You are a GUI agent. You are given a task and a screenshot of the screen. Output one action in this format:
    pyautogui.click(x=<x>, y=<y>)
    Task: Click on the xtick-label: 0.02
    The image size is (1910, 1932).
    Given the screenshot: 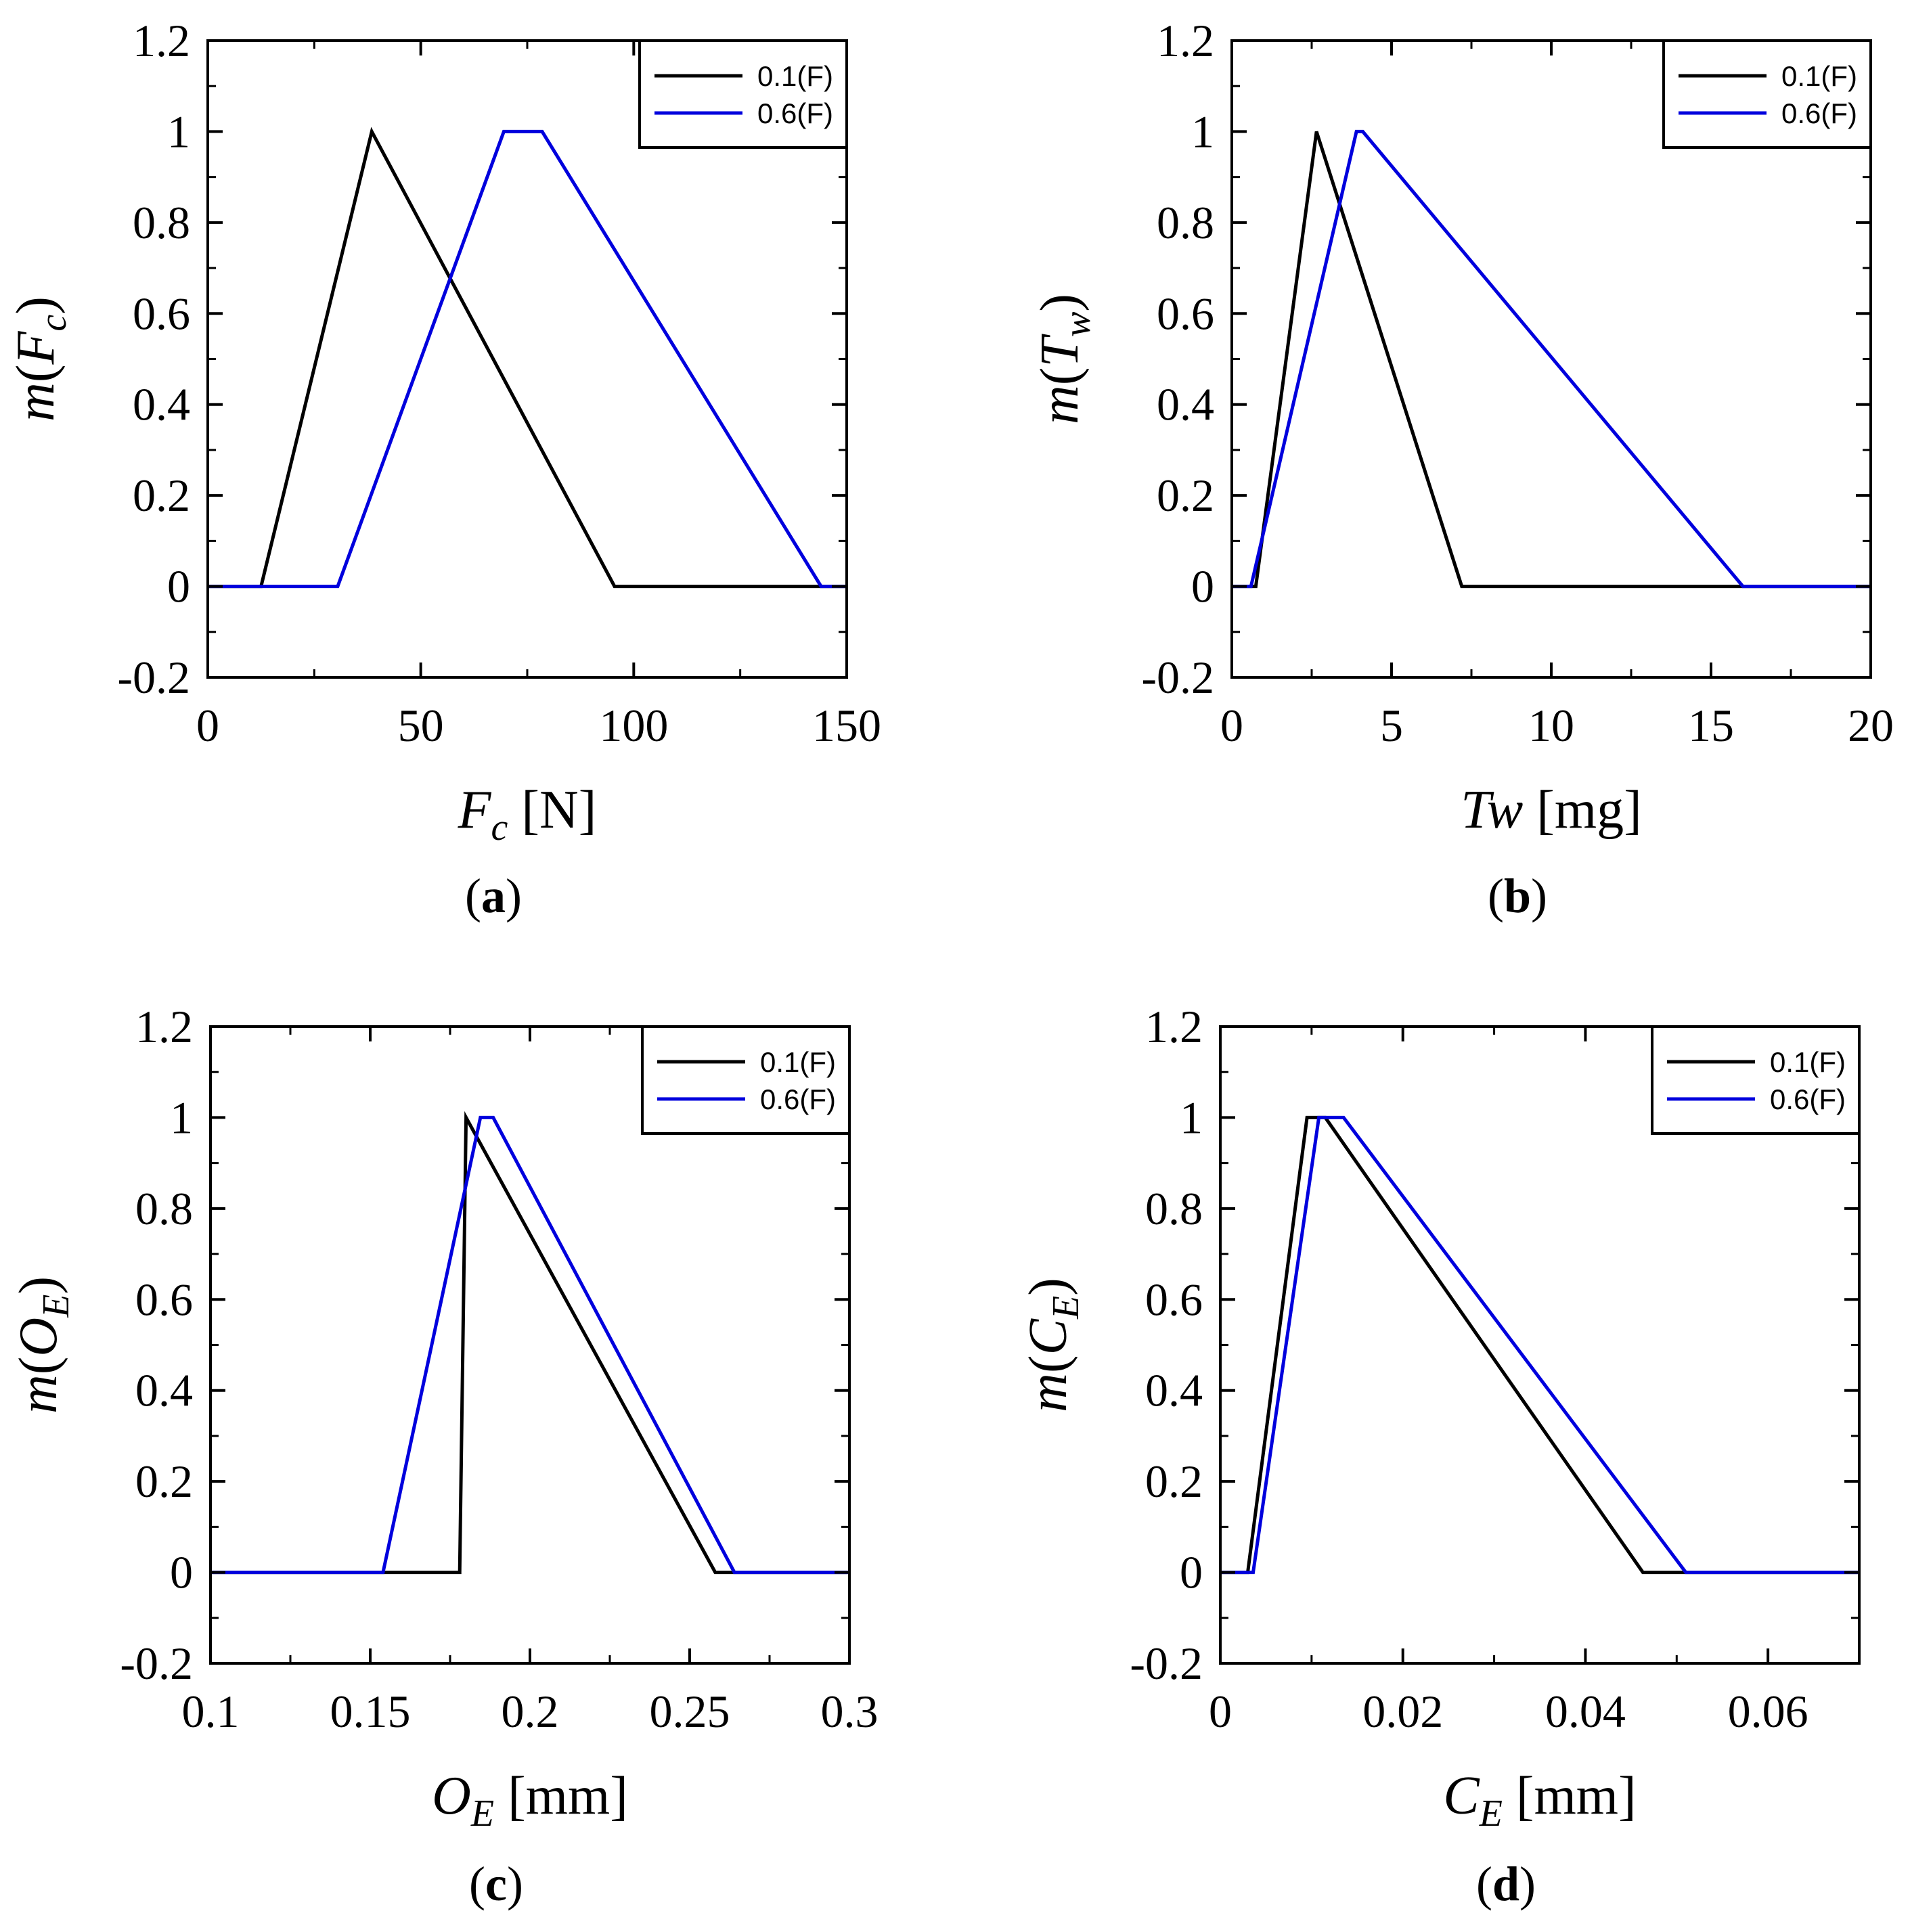 What is the action you would take?
    pyautogui.click(x=1402, y=1711)
    